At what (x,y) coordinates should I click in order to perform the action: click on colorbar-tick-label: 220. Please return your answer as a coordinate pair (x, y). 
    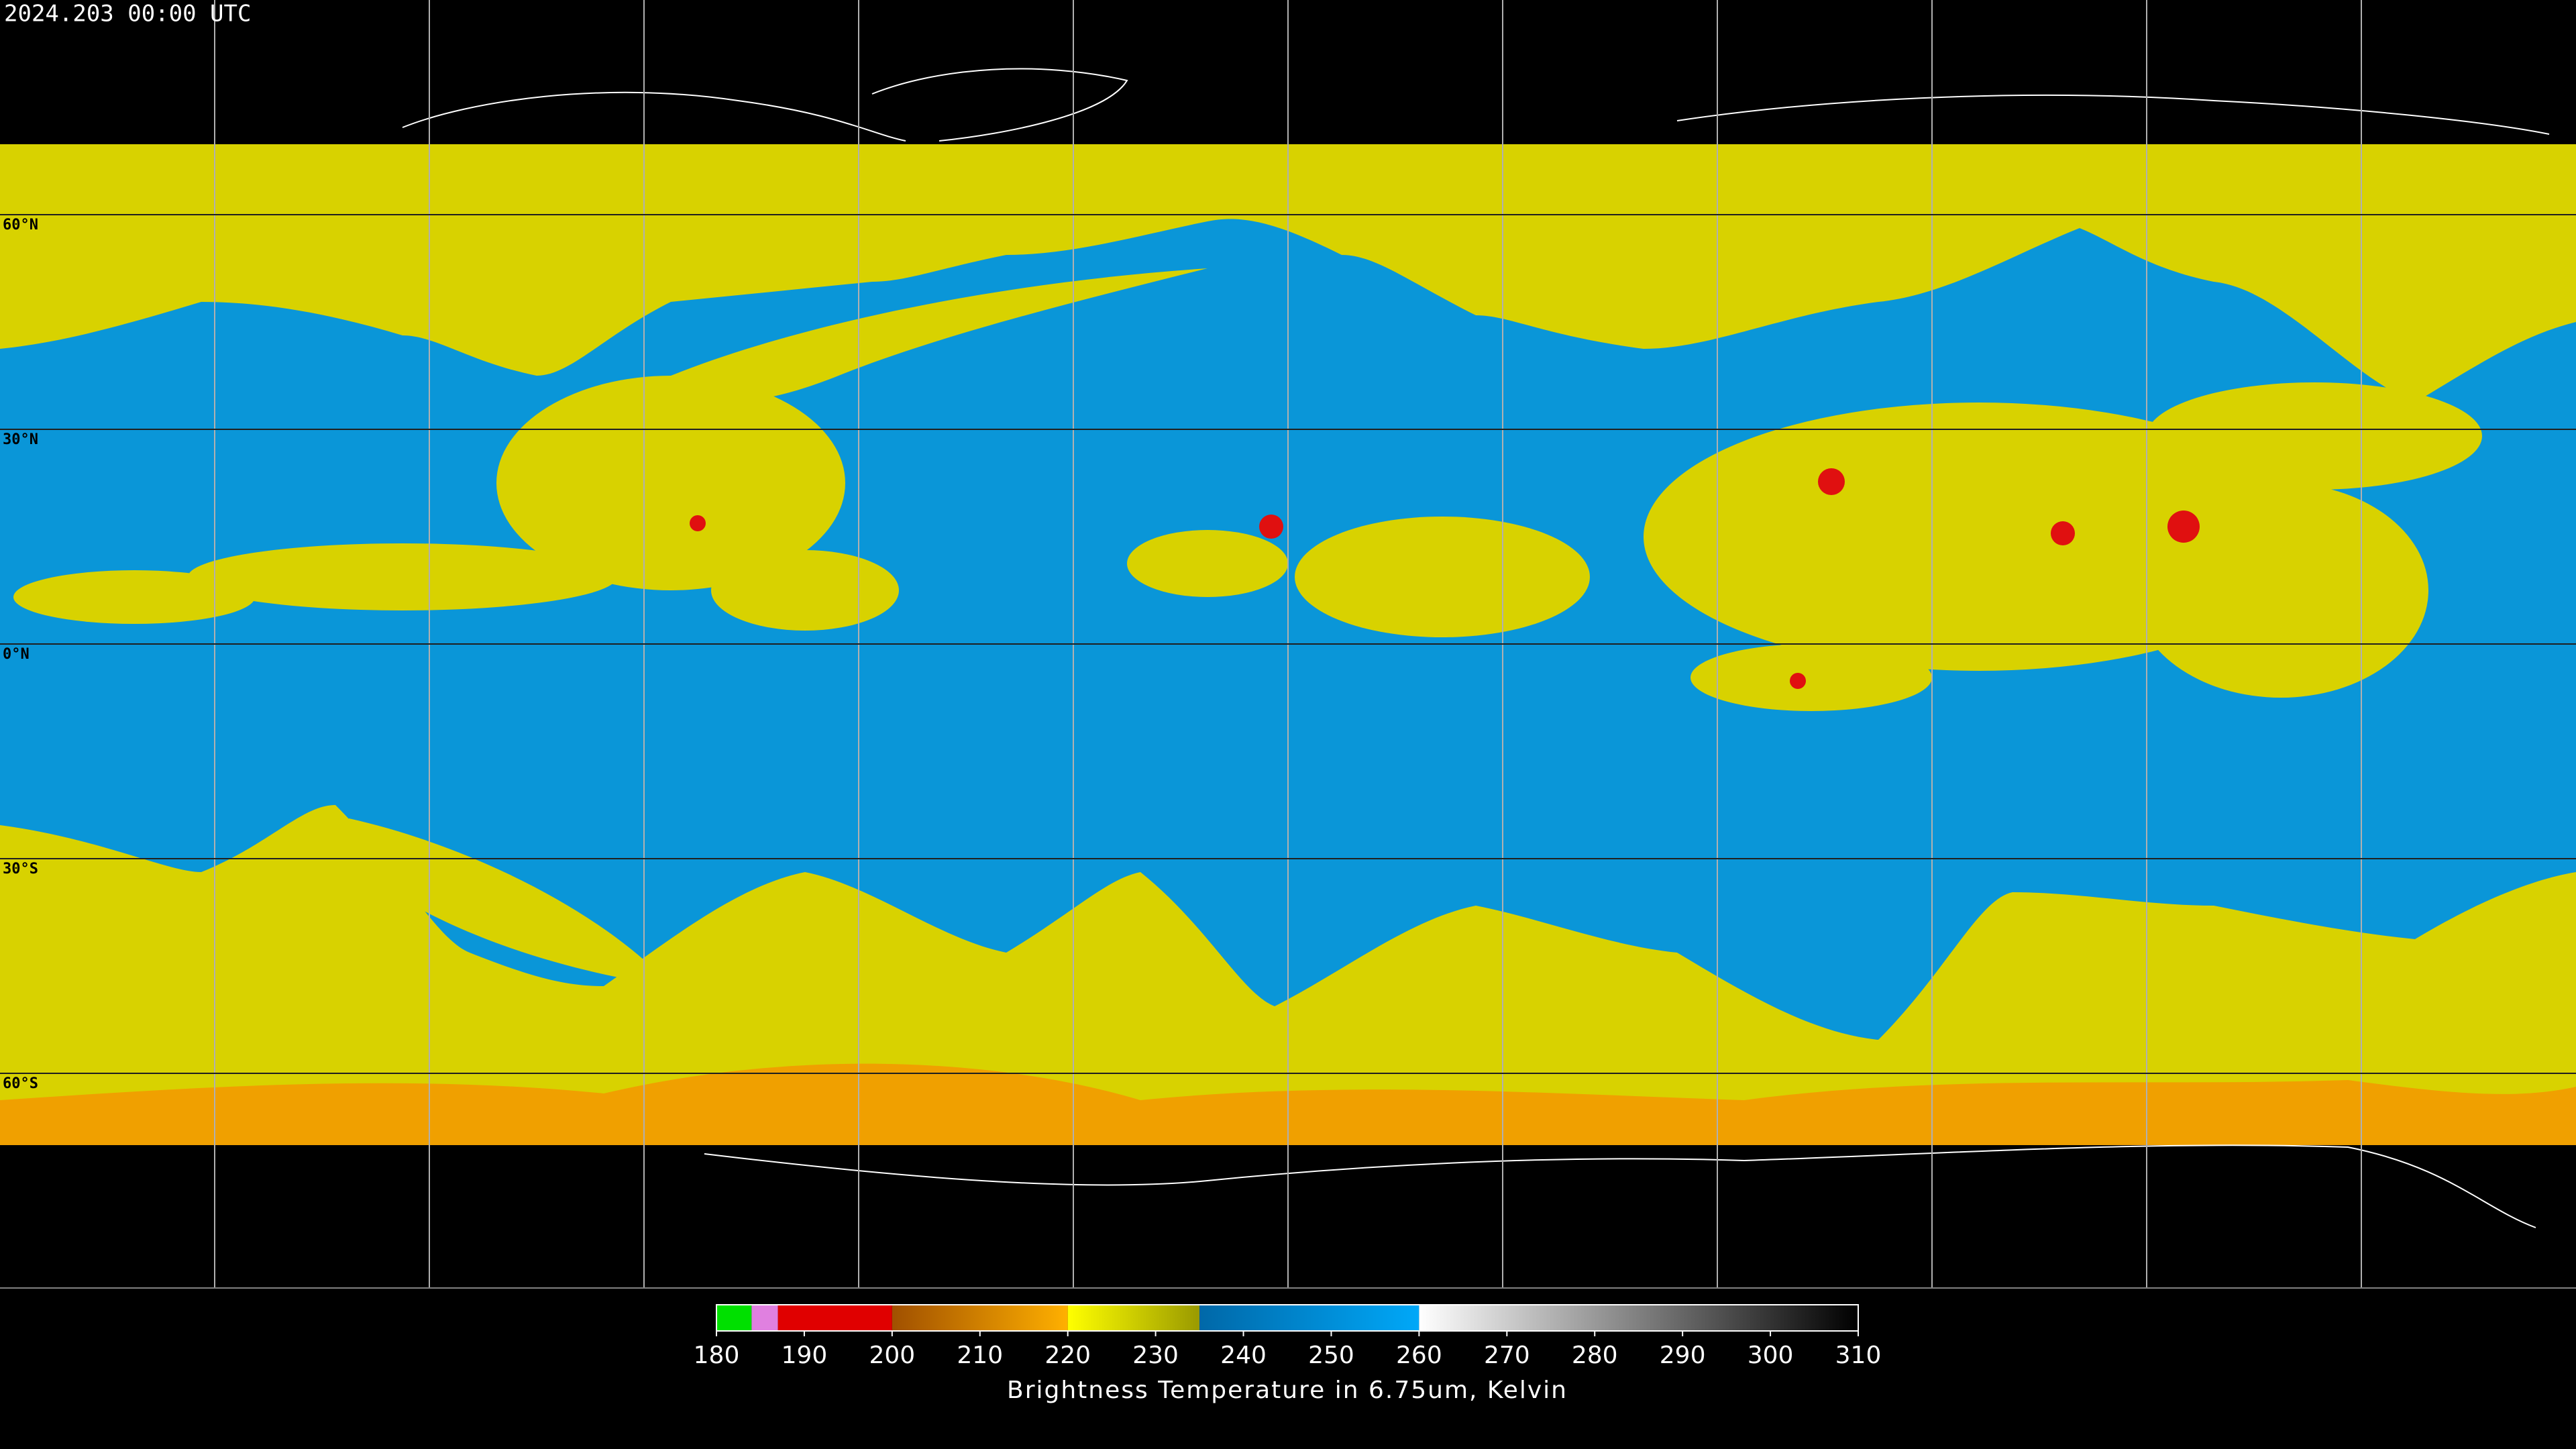
    Looking at the image, I should click on (1067, 1355).